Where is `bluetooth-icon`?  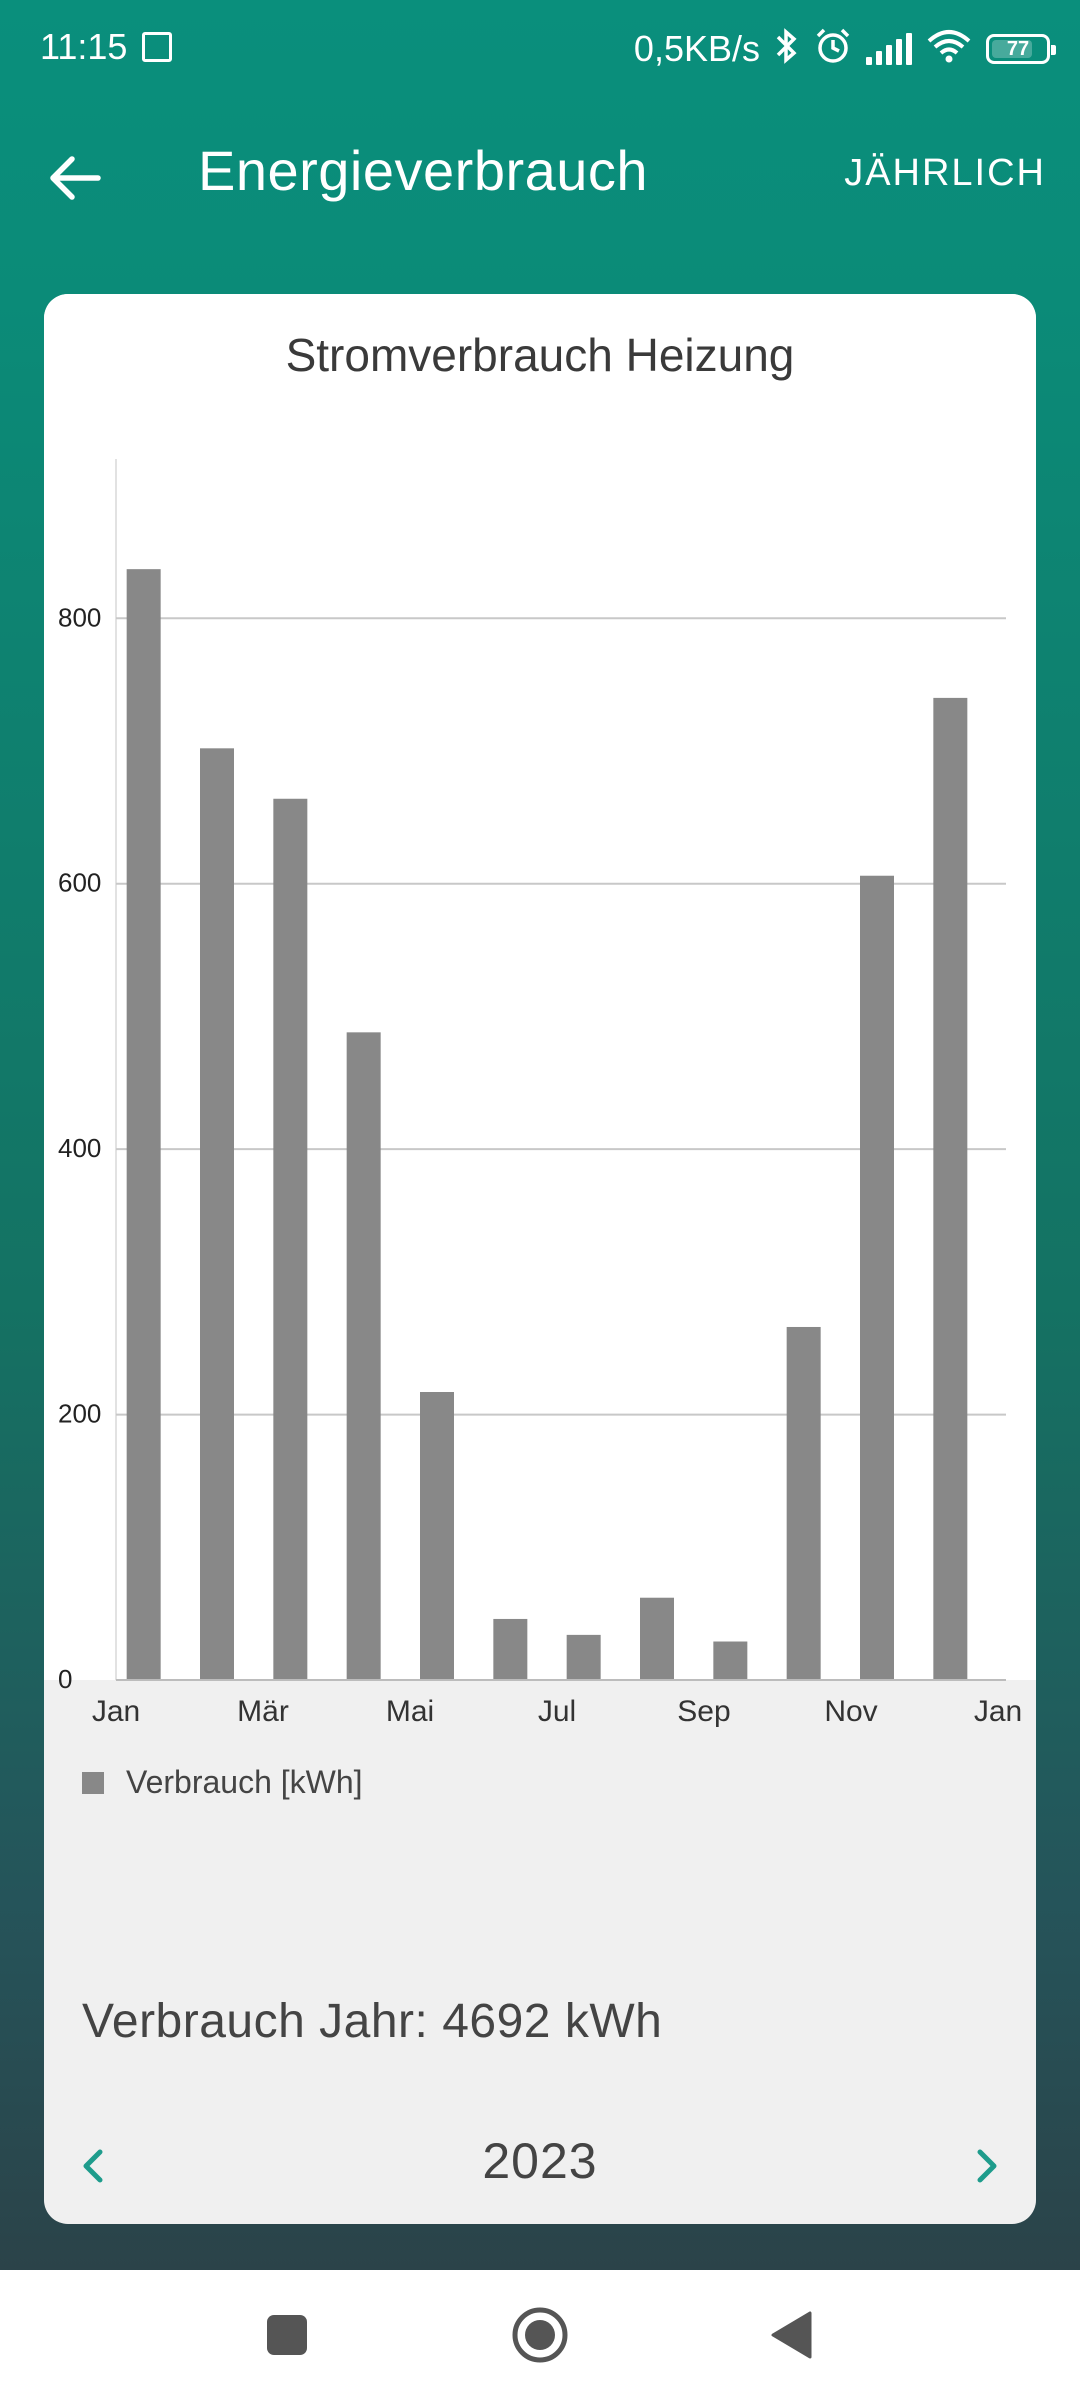
bluetooth-icon is located at coordinates (787, 49).